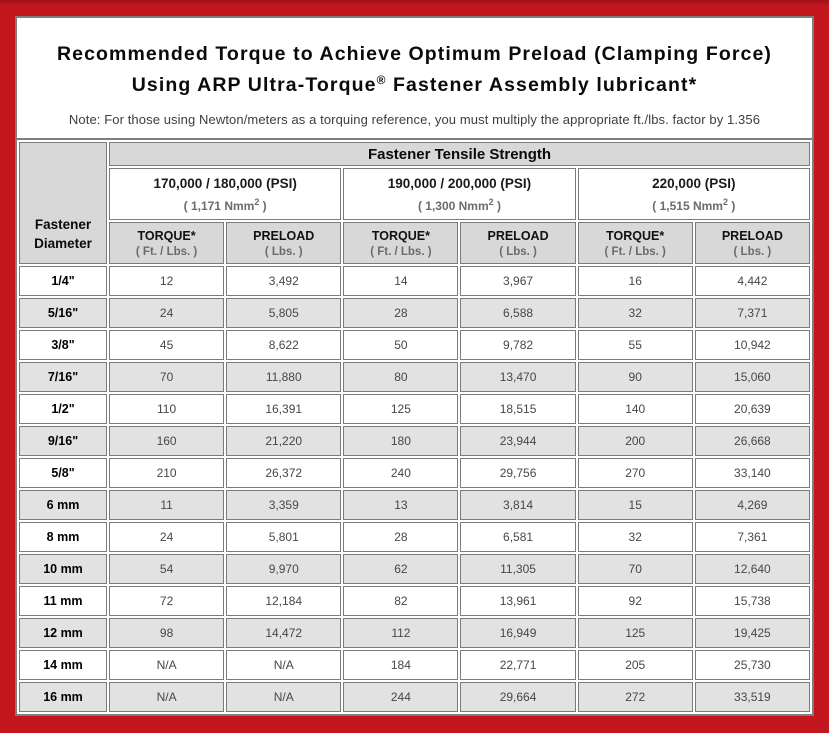  What do you see at coordinates (225, 204) in the screenshot?
I see `nmm-label: ( 1,171 Nmm2 )` at bounding box center [225, 204].